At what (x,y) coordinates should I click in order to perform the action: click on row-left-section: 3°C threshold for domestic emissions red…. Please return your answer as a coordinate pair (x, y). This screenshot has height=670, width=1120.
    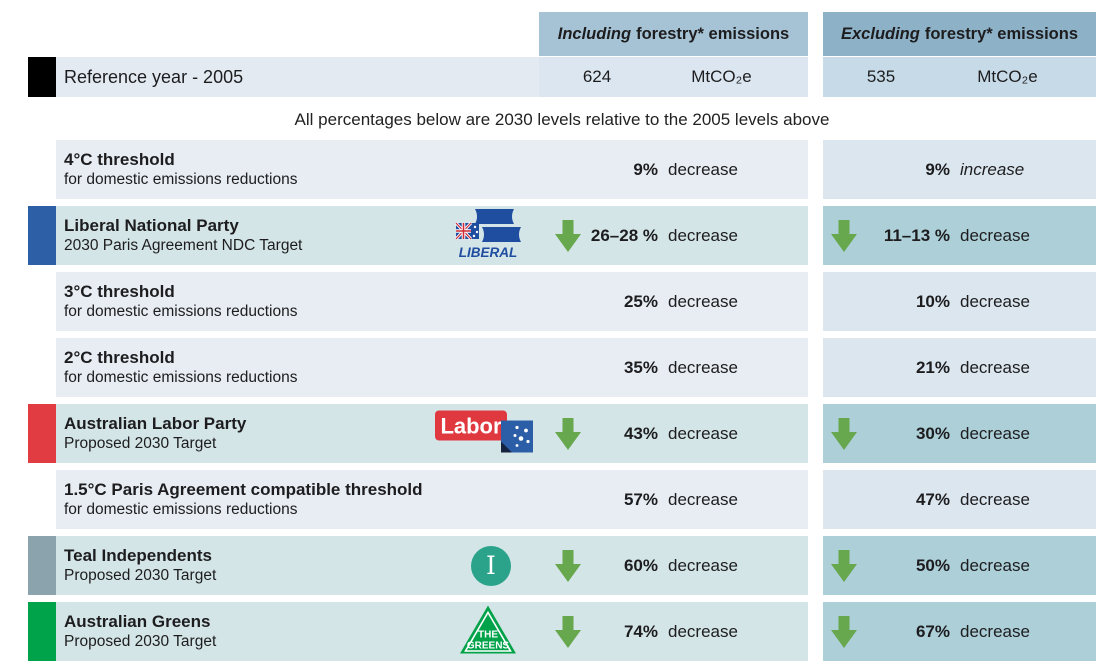
    Looking at the image, I should click on (432, 301).